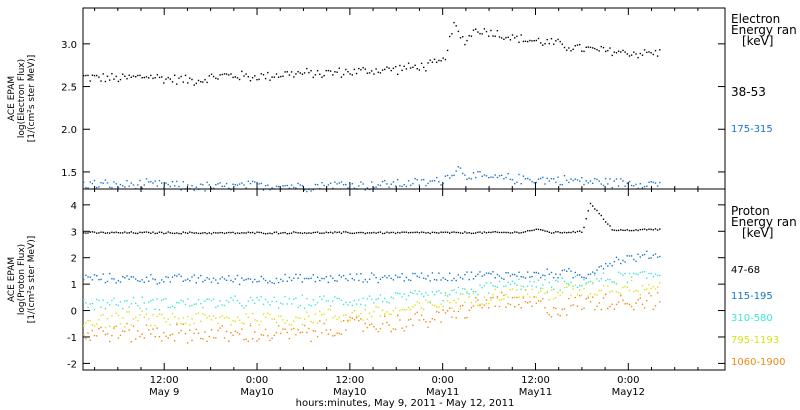  Describe the element at coordinates (12, 98) in the screenshot. I see `electron-ylabel-line: ACE EPAM` at that location.